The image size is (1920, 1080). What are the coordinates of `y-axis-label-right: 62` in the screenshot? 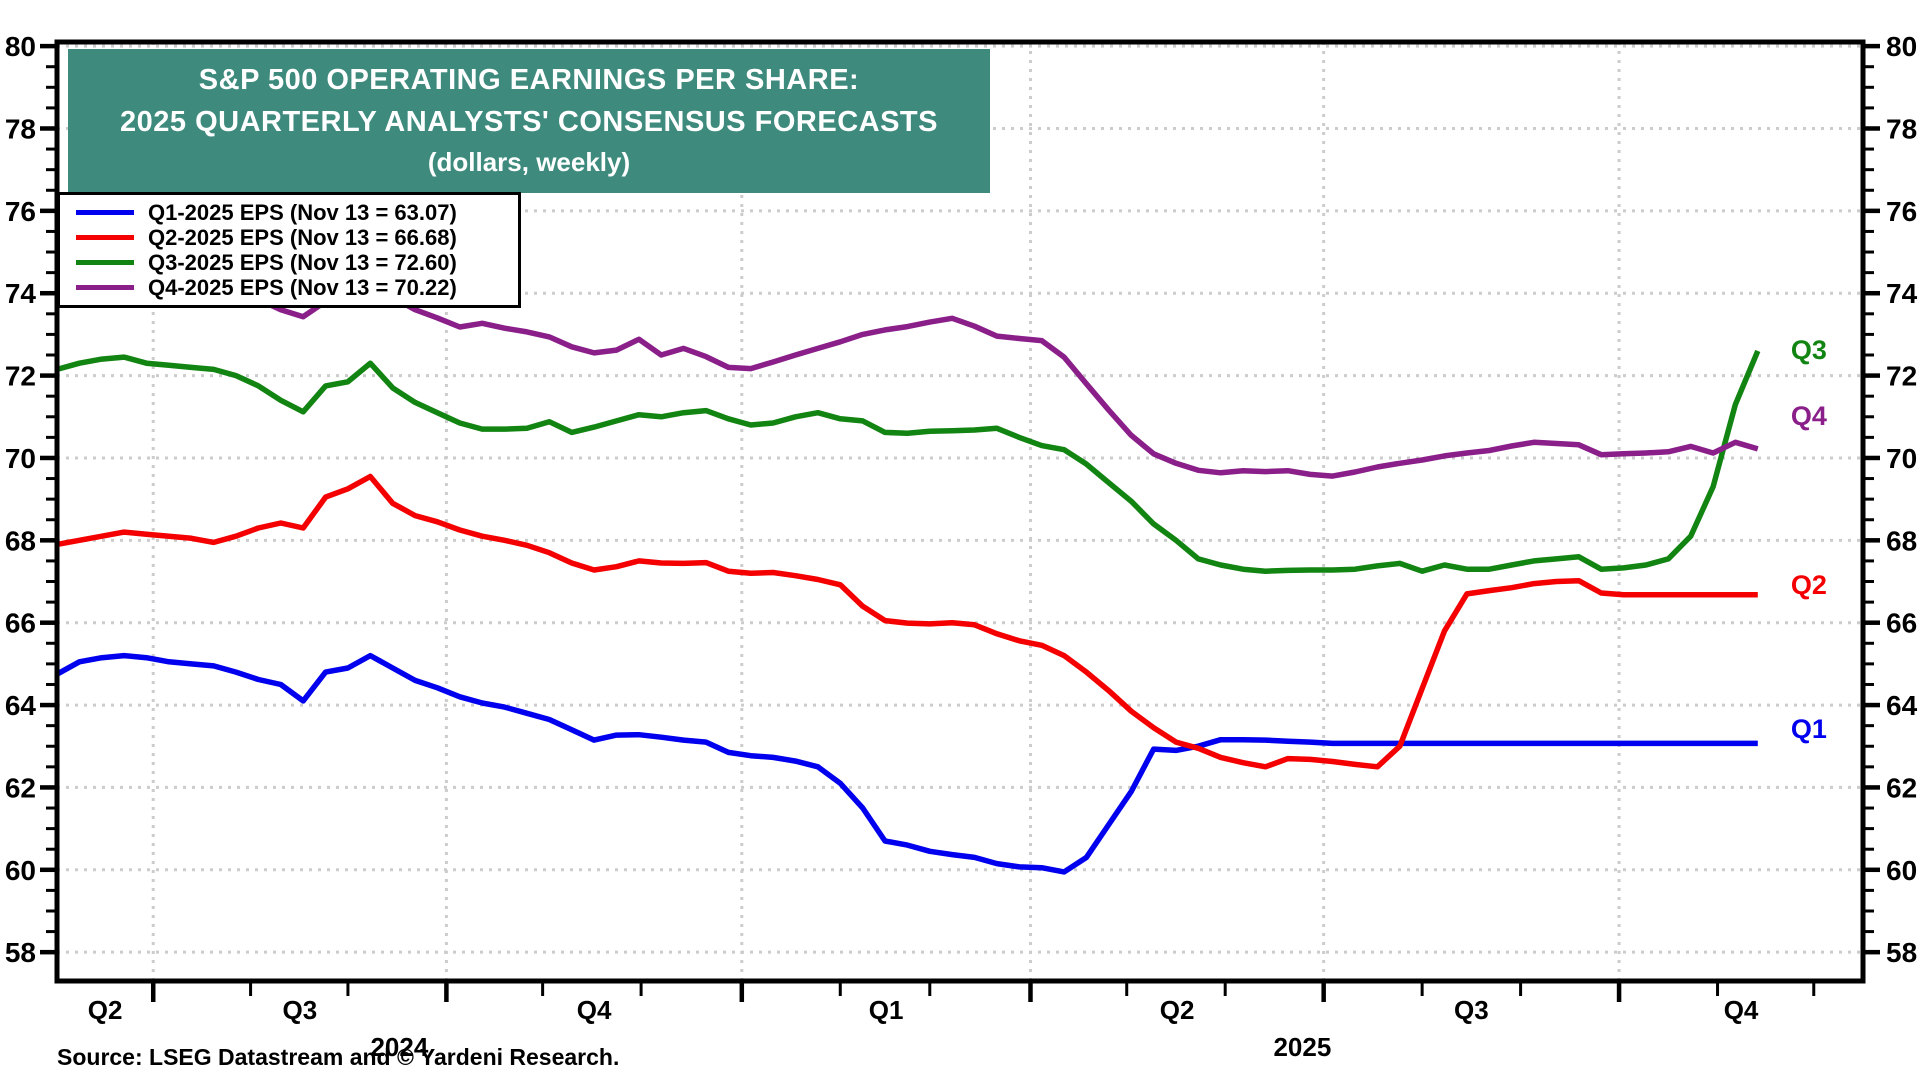 It's located at (1901, 787).